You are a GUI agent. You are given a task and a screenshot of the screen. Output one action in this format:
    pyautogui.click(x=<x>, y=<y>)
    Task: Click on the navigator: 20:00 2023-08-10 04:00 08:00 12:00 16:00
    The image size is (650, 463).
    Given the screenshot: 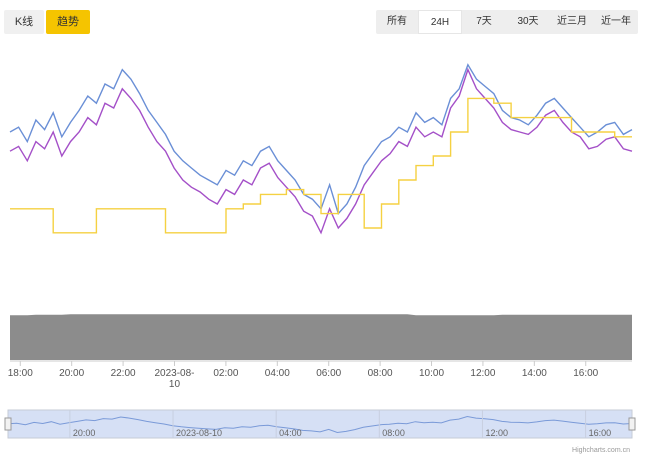 What is the action you would take?
    pyautogui.click(x=320, y=424)
    